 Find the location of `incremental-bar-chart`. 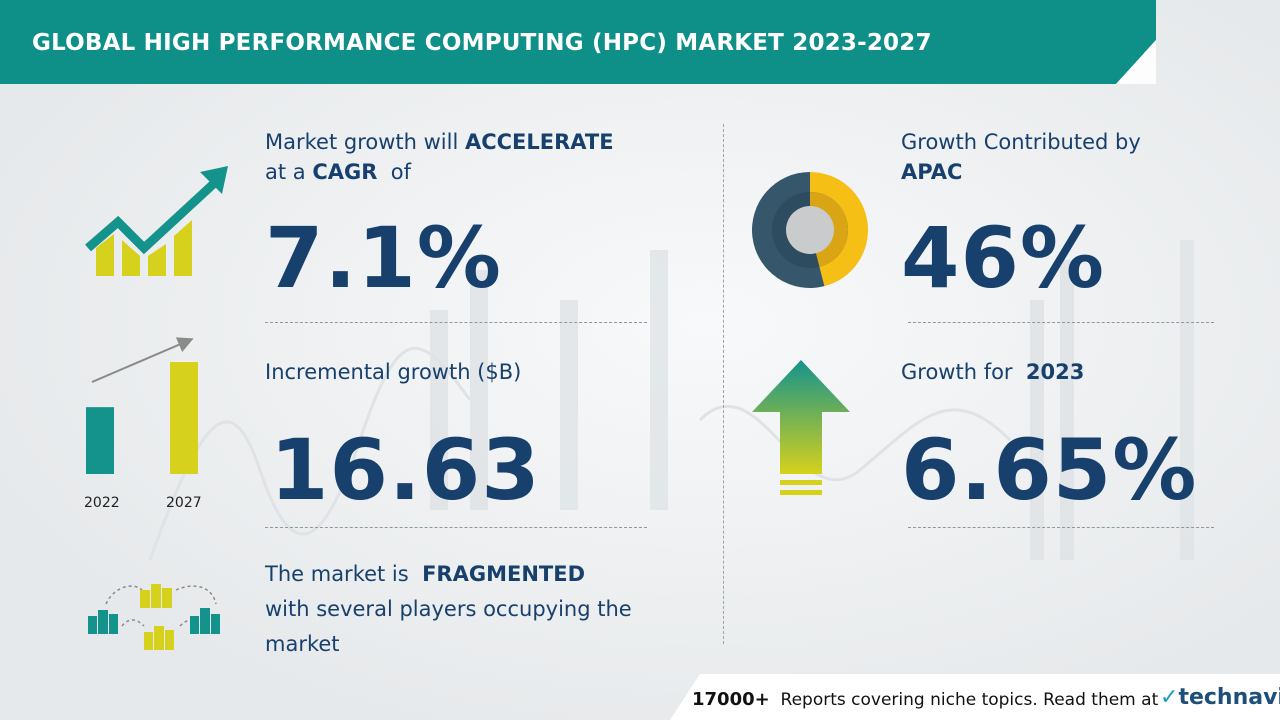

incremental-bar-chart is located at coordinates (142, 405).